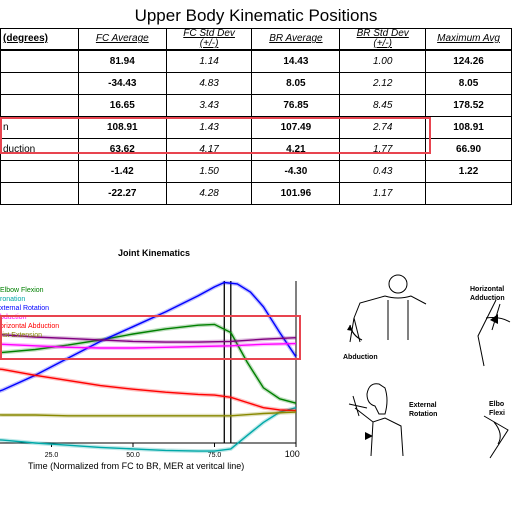 The image size is (512, 512). I want to click on br-average-cell: 14.43, so click(296, 61).